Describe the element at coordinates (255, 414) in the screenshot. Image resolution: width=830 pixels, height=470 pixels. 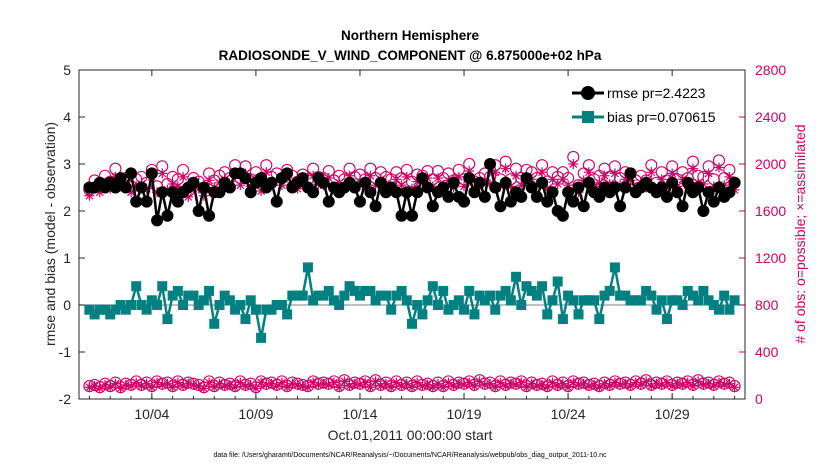
I see `x-tick-label: 10/09` at that location.